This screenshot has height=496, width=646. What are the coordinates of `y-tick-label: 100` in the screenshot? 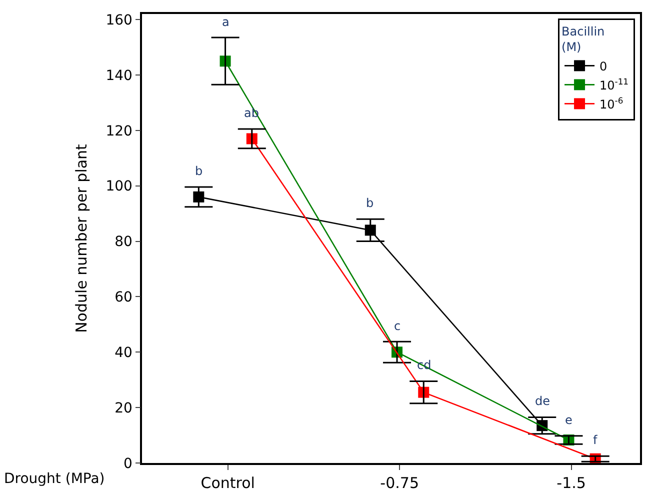 It's located at (119, 186).